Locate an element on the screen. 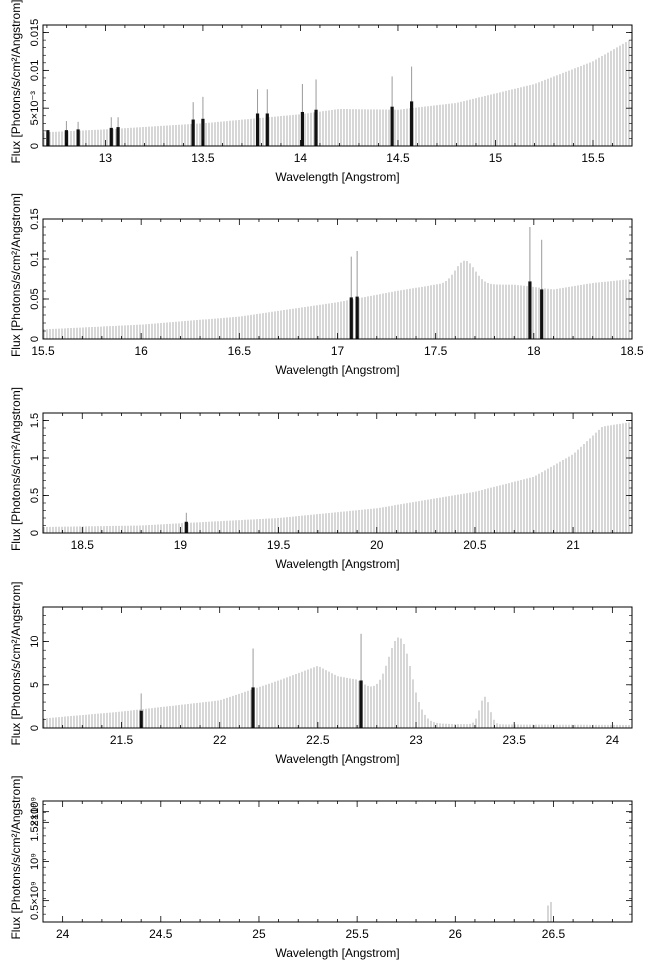  x-tick-label: 22.5 is located at coordinates (318, 740).